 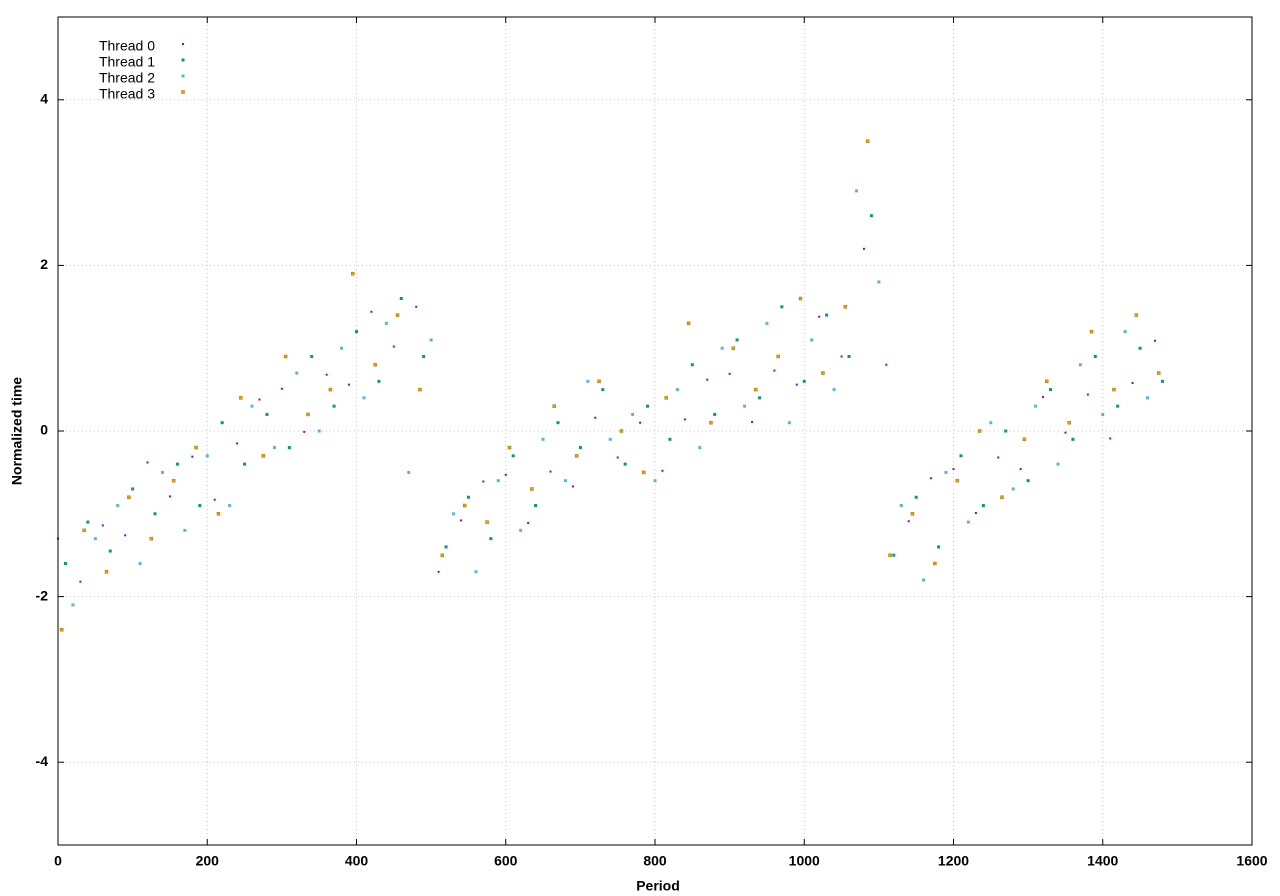 I want to click on legend-label: Thread 0, so click(x=127, y=46).